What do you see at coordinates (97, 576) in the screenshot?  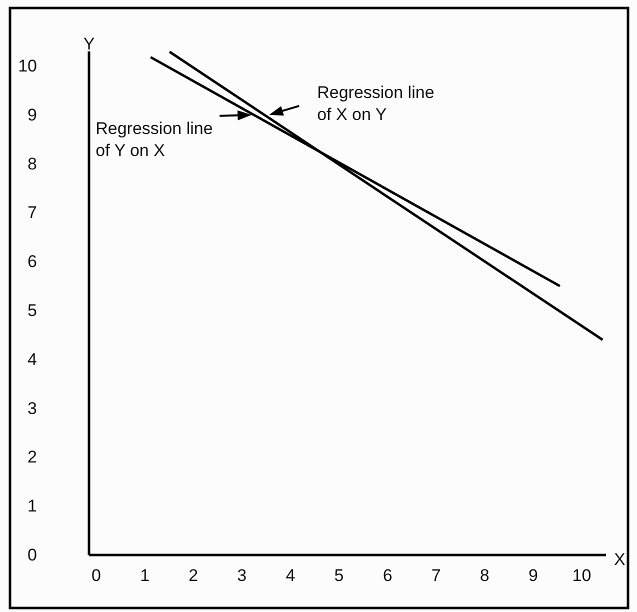 I see `x-tick-label: 0` at bounding box center [97, 576].